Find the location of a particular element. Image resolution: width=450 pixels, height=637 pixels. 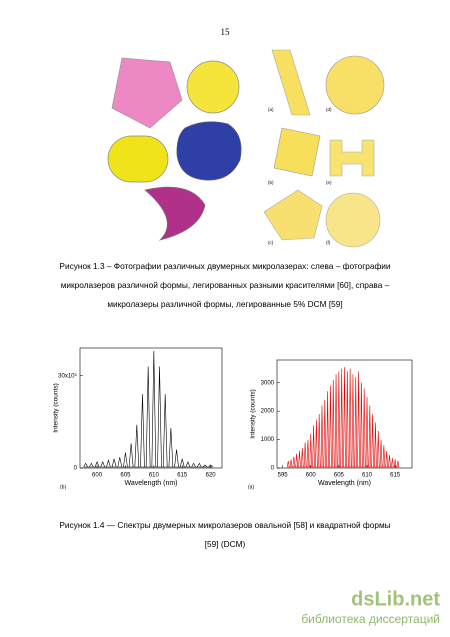

spiral-photo is located at coordinates (353, 220).